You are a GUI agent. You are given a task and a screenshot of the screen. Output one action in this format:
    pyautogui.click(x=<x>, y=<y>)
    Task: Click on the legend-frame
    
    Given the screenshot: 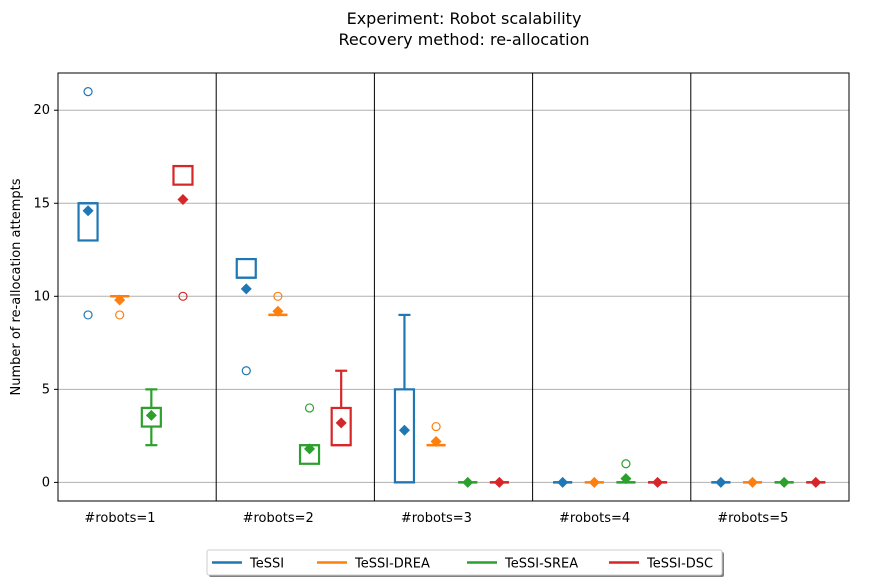 What is the action you would take?
    pyautogui.click(x=464, y=562)
    